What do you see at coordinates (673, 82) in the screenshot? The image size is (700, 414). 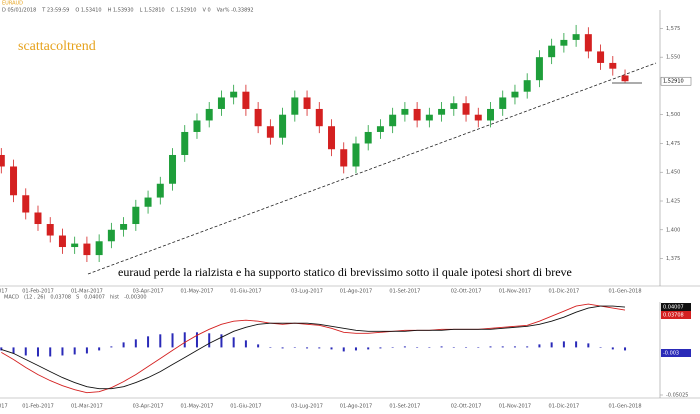 I see `price-tag: 1,52910` at bounding box center [673, 82].